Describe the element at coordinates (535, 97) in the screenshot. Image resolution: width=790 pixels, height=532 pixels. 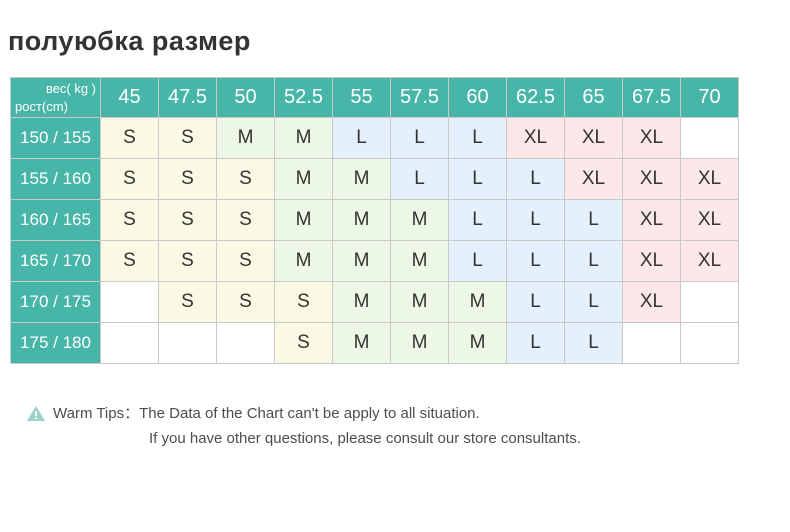
I see `weight-header-cell: 62.5` at that location.